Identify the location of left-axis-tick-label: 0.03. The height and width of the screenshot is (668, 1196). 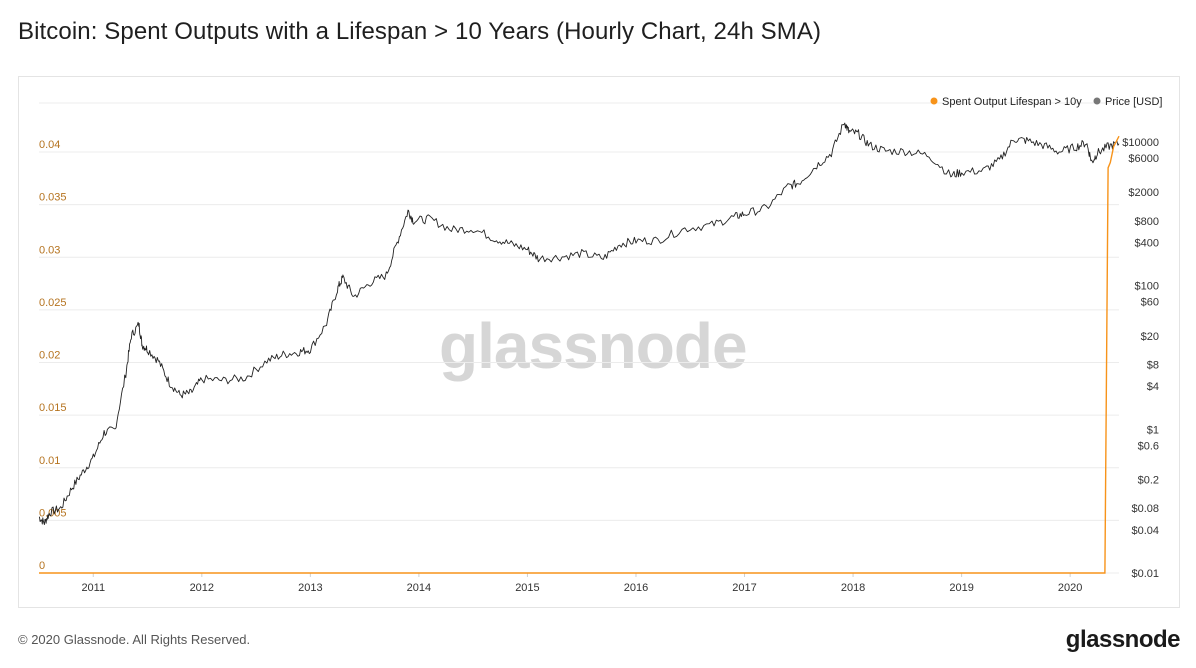
(49, 250).